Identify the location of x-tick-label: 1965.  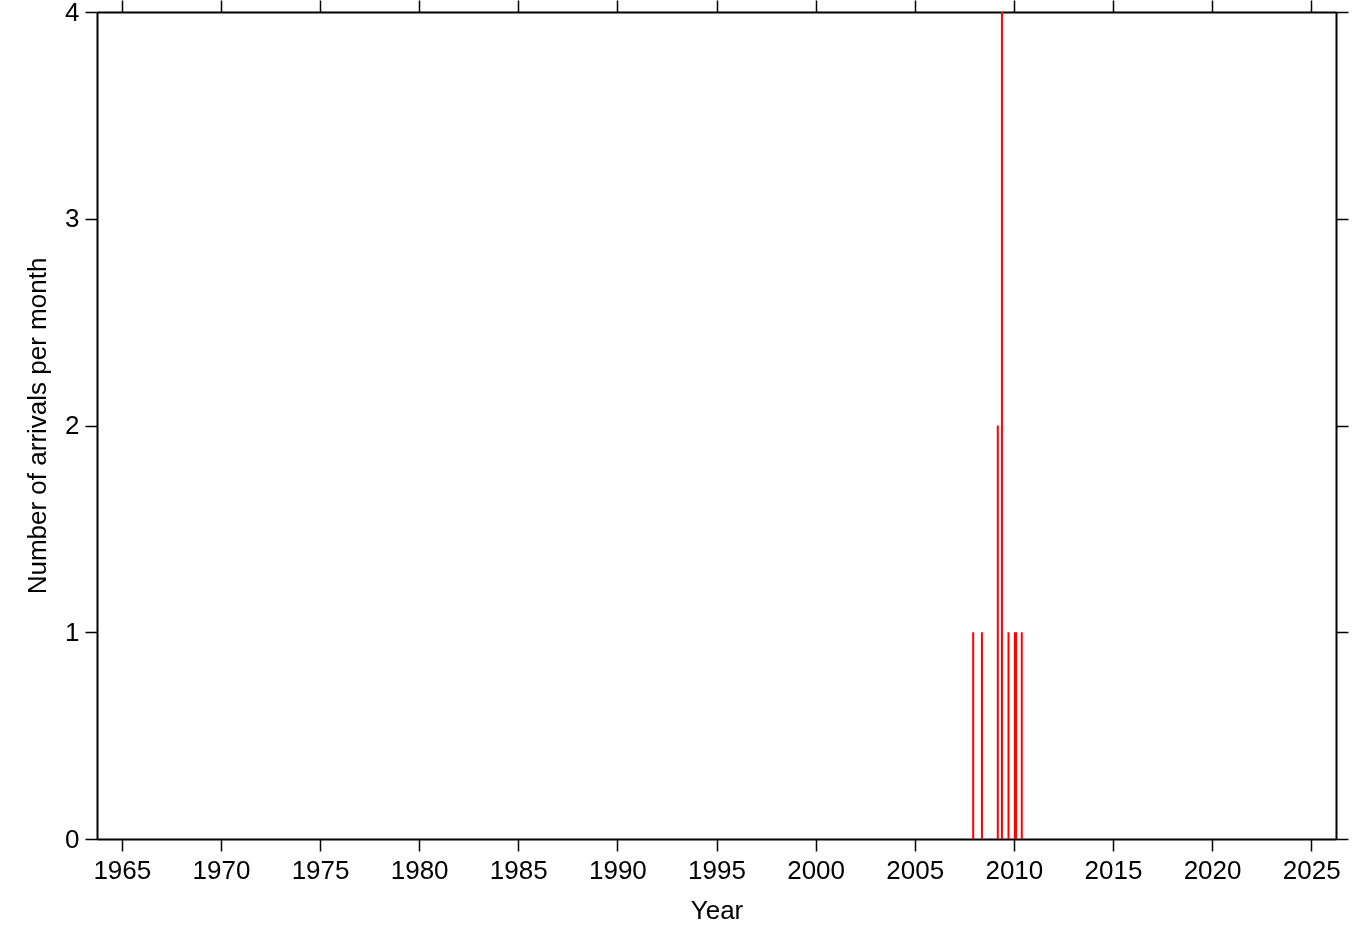
(122, 869).